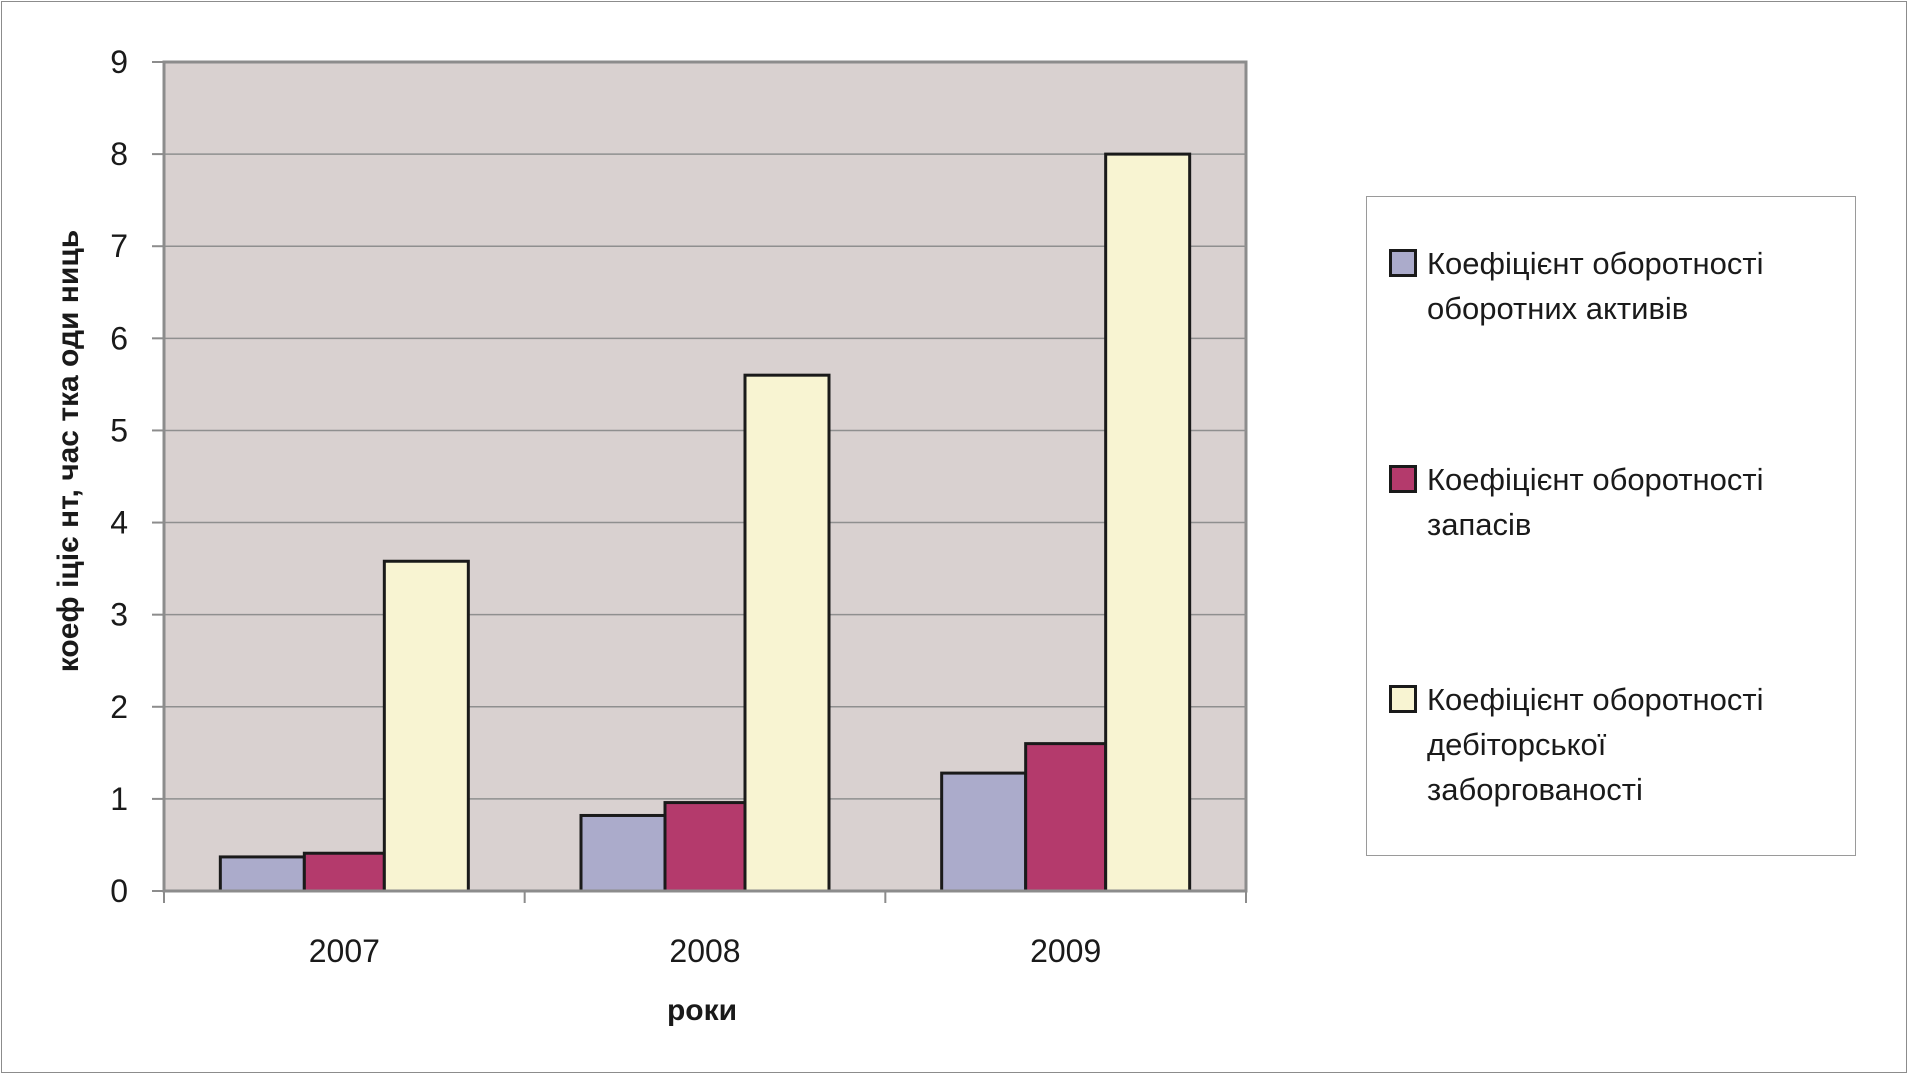  Describe the element at coordinates (68, 451) in the screenshot. I see `y-axis-title: коеф іціє нт, час тка оди ниць` at that location.